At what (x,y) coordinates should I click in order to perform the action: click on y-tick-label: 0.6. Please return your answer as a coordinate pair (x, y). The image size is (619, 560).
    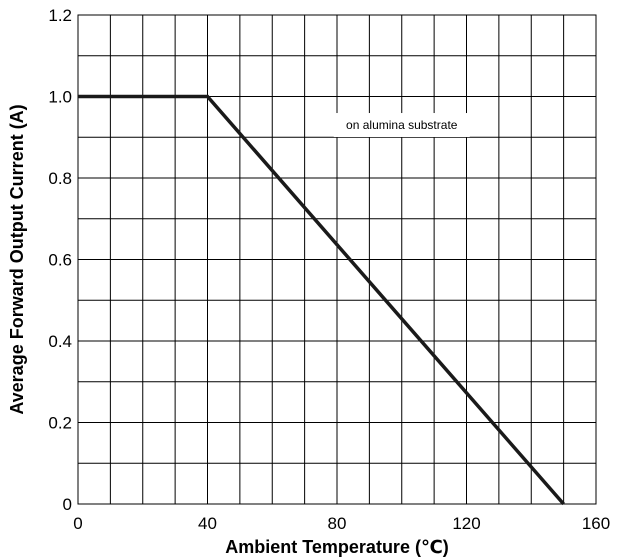
    Looking at the image, I should click on (60, 260).